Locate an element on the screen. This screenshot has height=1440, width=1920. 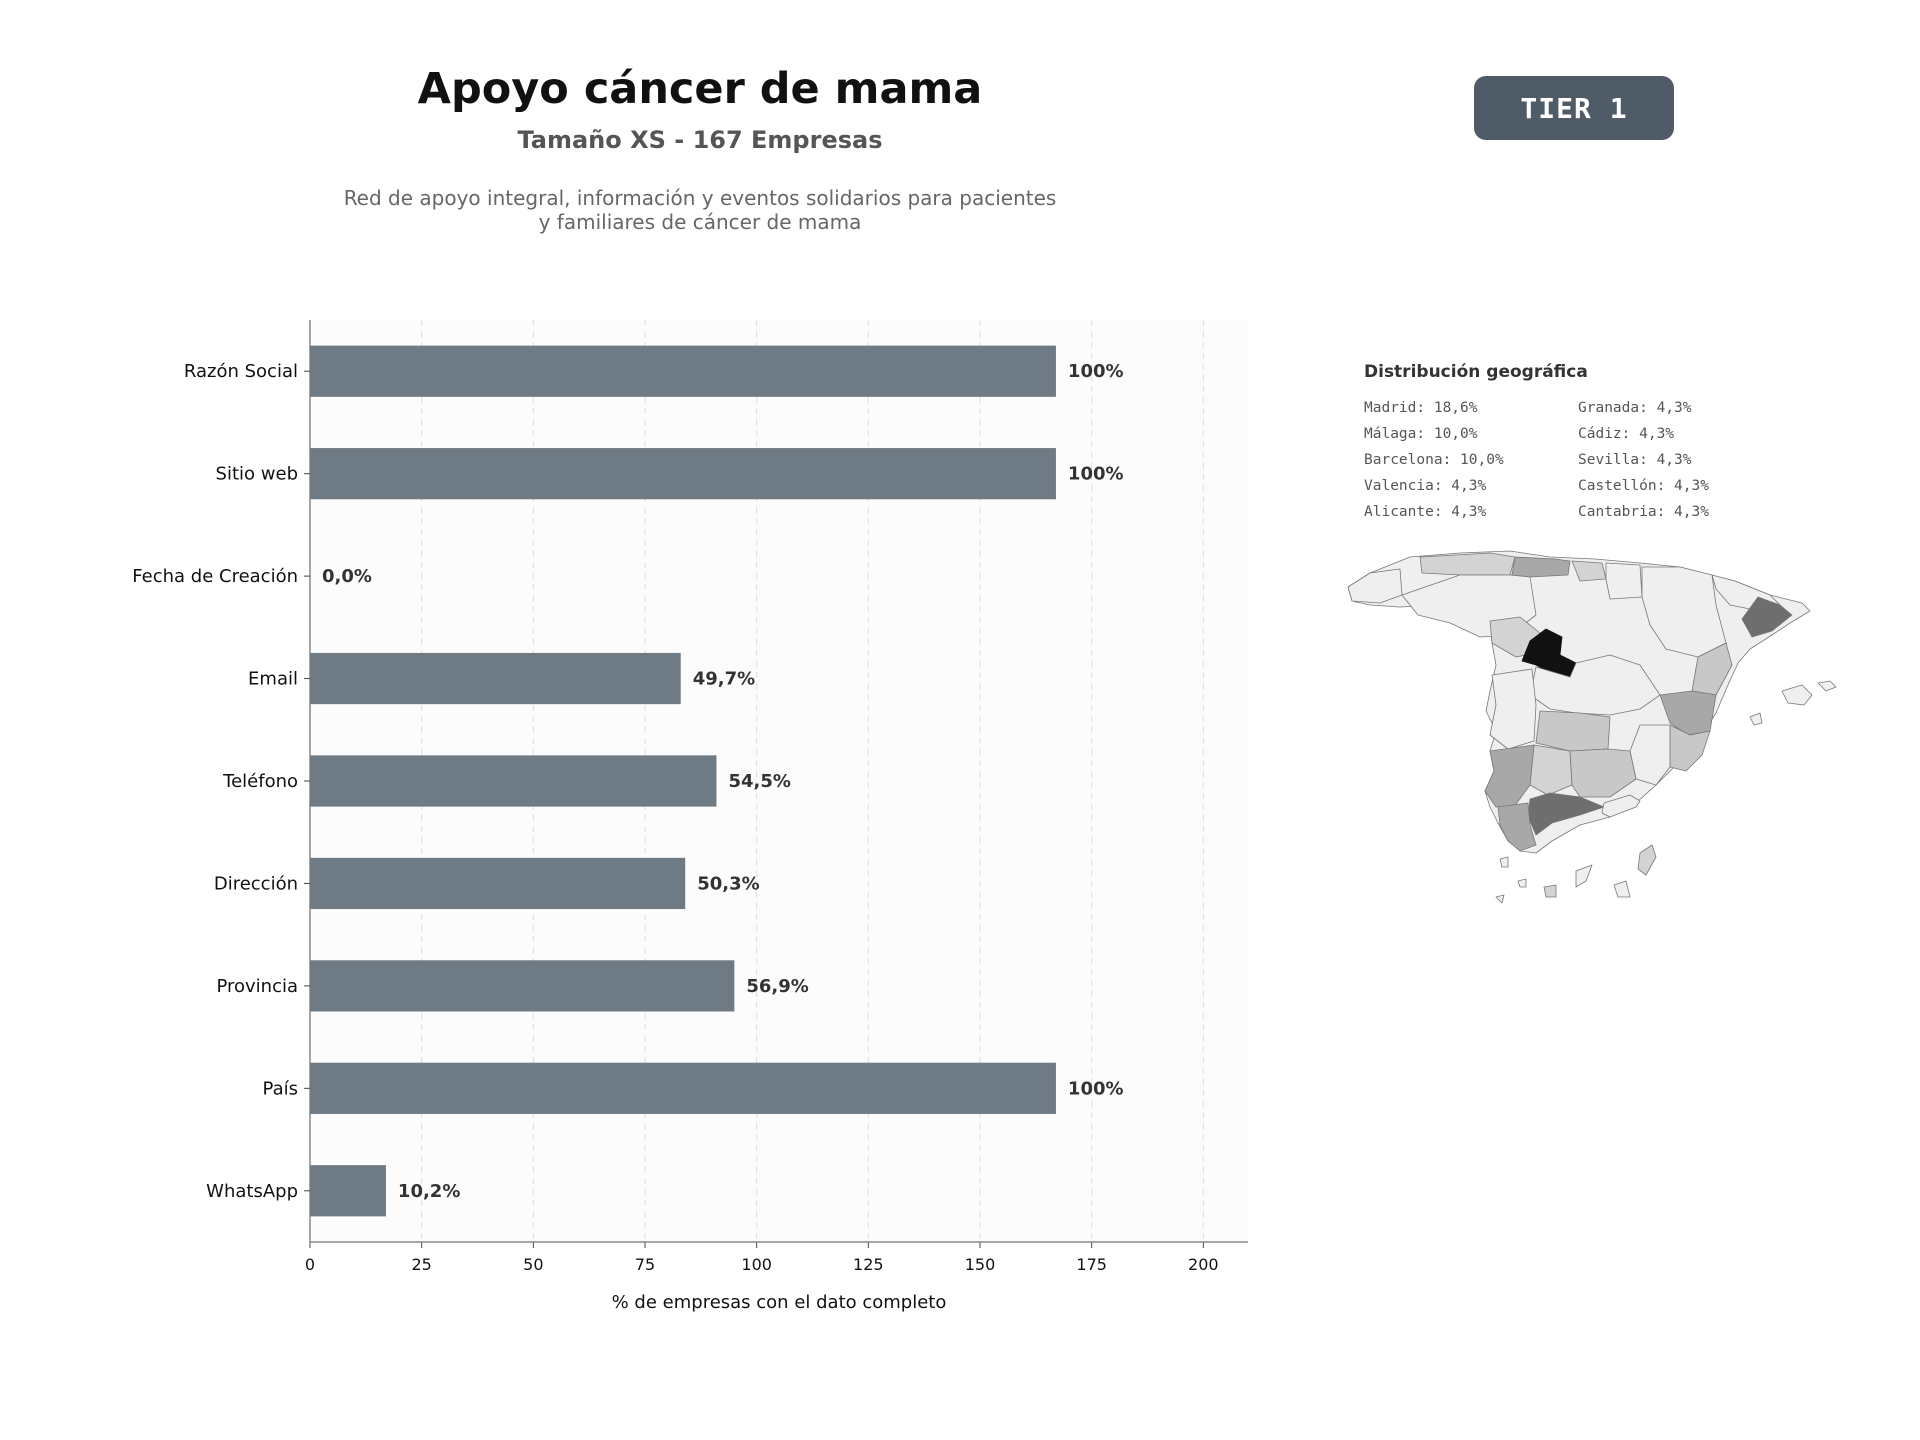
description-line-2: y familiares de cáncer de mama is located at coordinates (700, 222).